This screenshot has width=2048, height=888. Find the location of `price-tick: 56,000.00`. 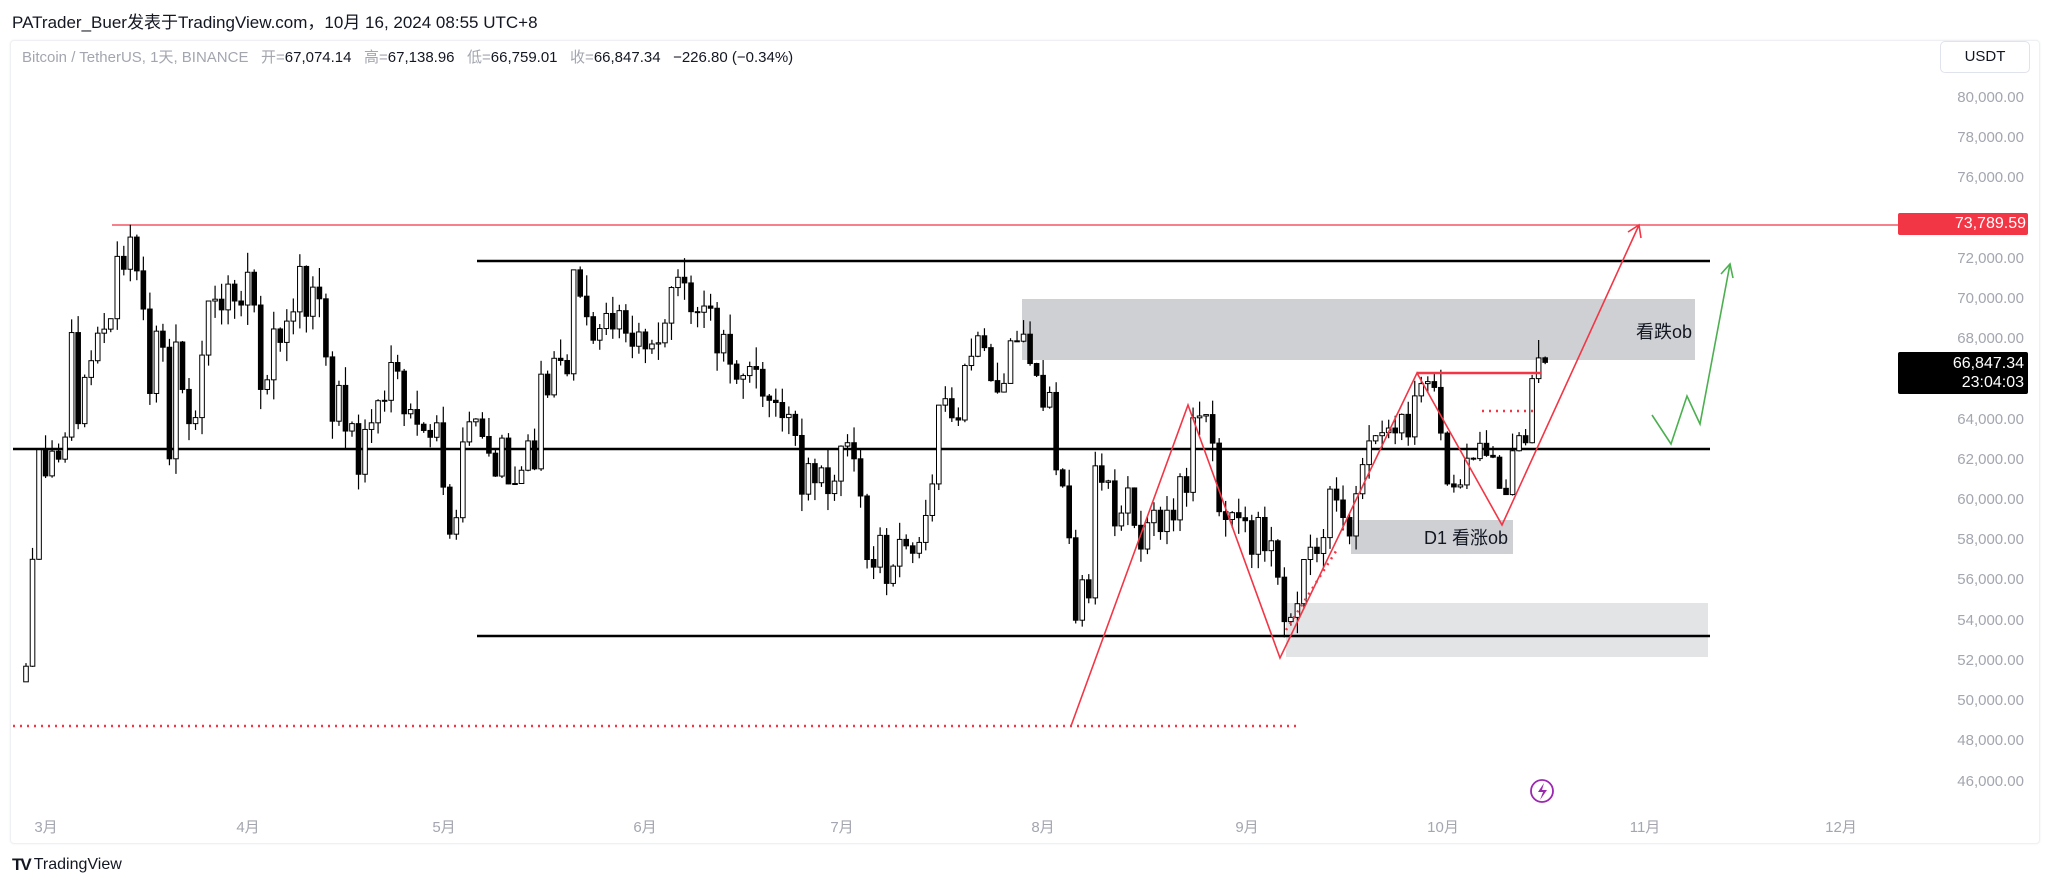

price-tick: 56,000.00 is located at coordinates (1990, 579).